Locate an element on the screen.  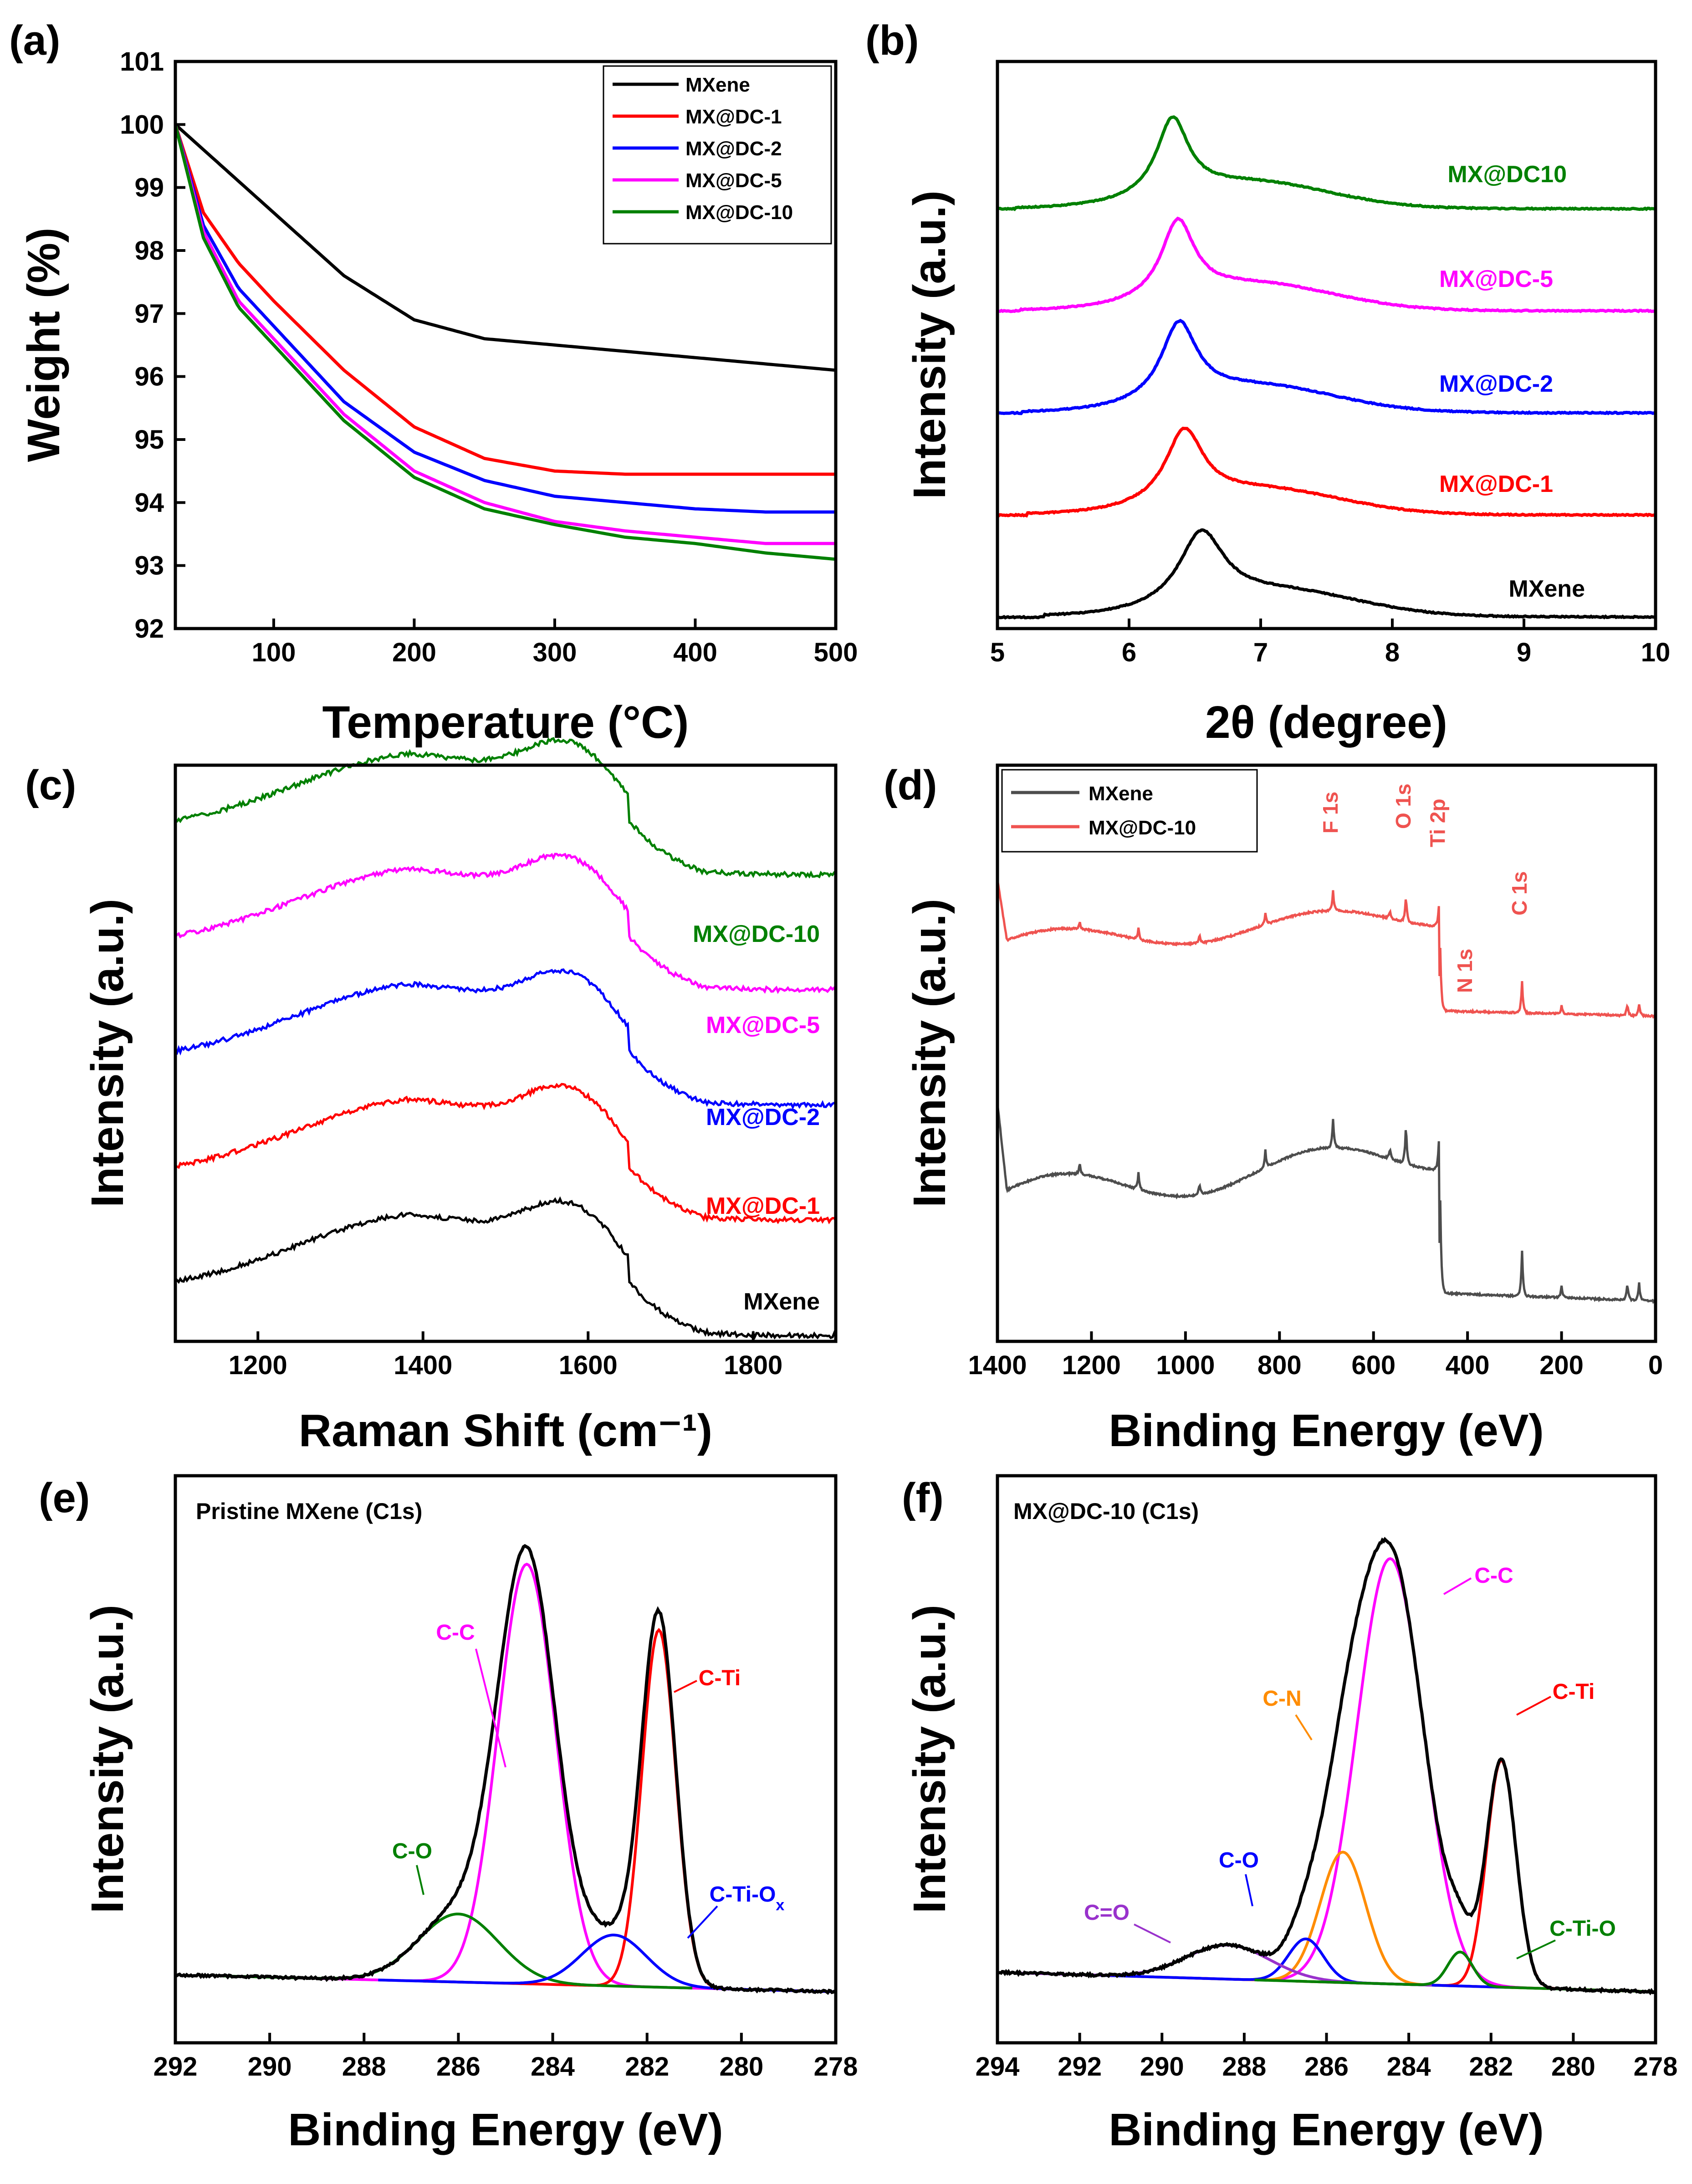
raman-curve-mxene is located at coordinates (505, 1268).